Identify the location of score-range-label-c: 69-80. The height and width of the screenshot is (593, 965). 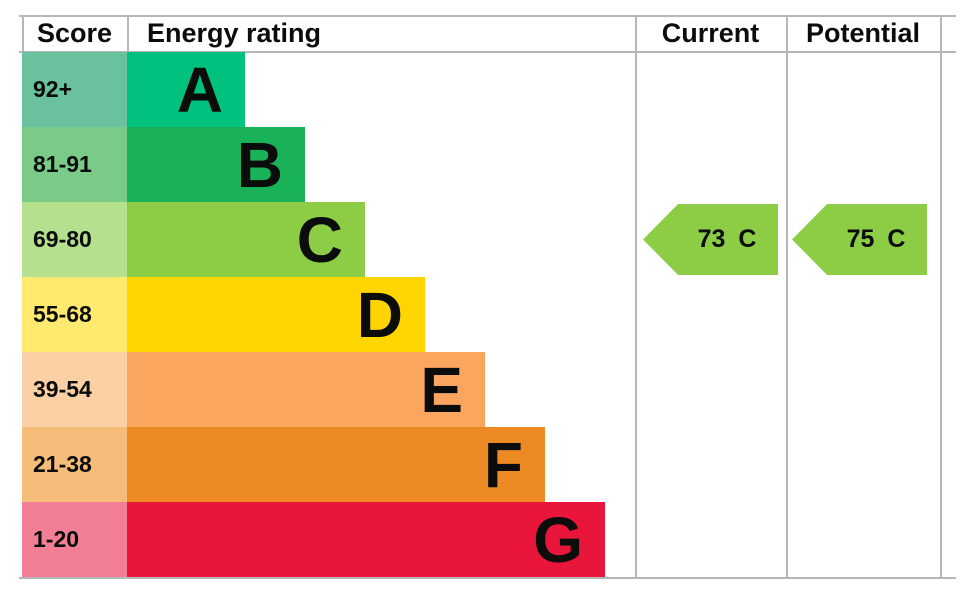
(74, 239).